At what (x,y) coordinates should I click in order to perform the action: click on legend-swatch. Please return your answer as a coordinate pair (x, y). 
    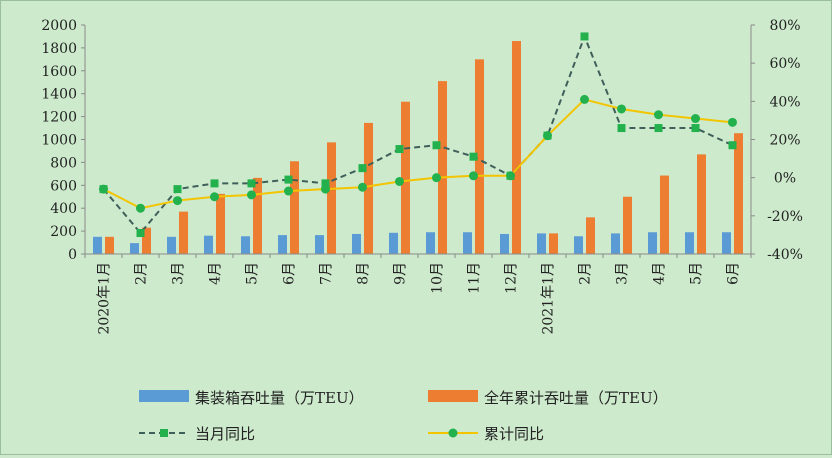
    Looking at the image, I should click on (164, 396).